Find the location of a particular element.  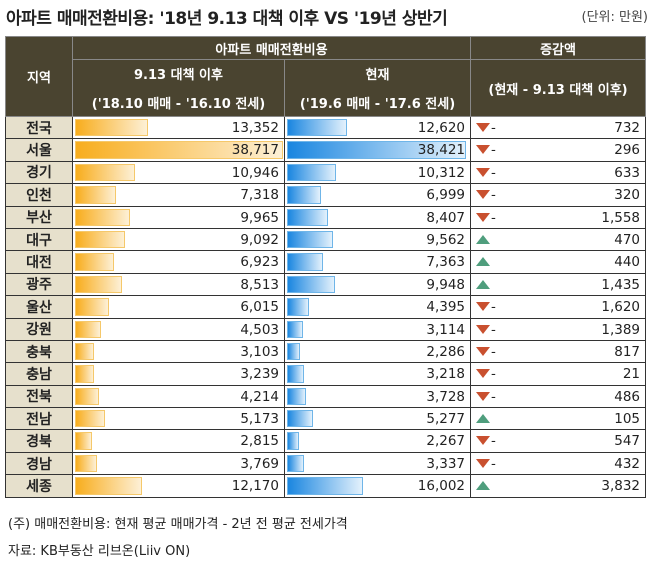

table-row: 충남 3,239 3,218 - 21 is located at coordinates (326, 374).